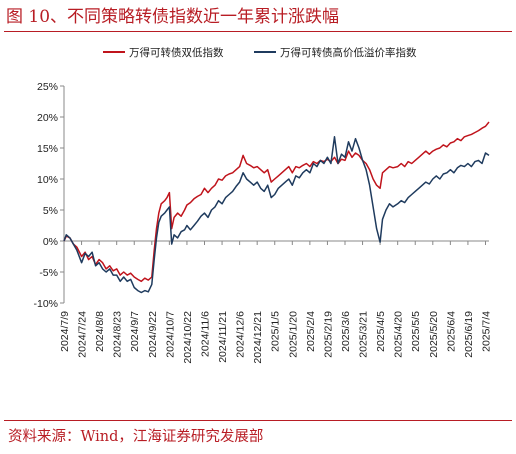 The height and width of the screenshot is (454, 516). Describe the element at coordinates (381, 331) in the screenshot. I see `x-tick-label: 2025/4/5` at that location.